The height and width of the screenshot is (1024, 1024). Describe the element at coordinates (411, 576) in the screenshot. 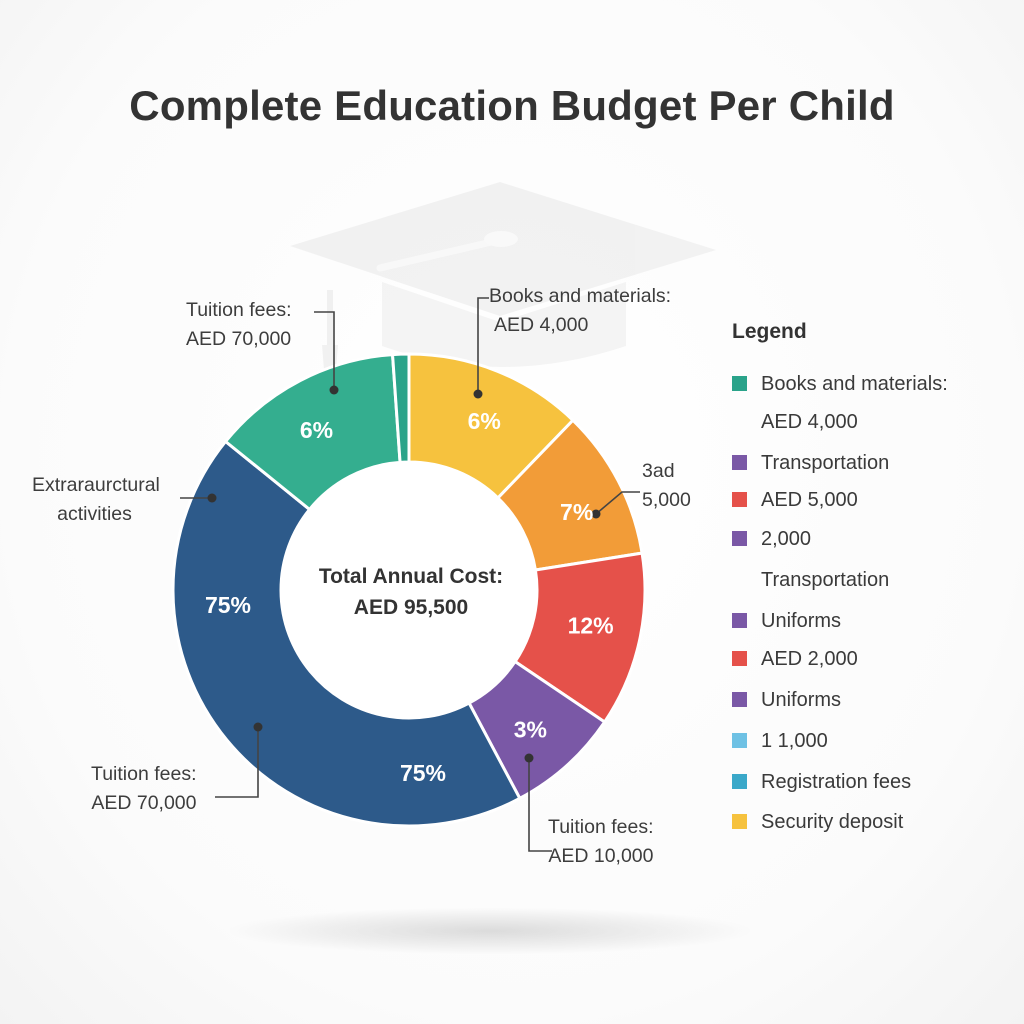

I see `center-total-label: Total Annual Cost:` at that location.